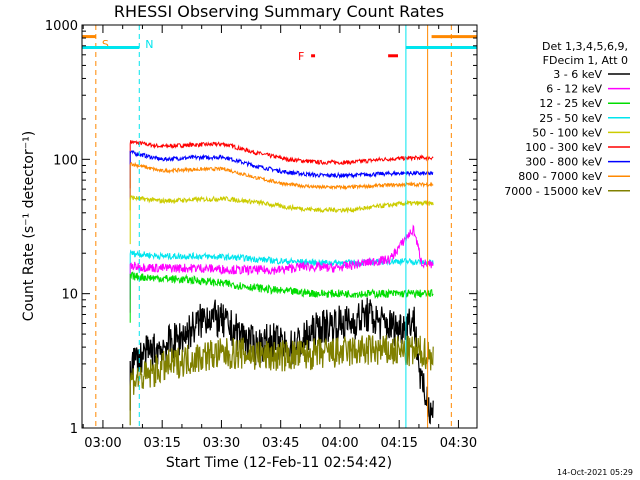 This screenshot has width=640, height=480. What do you see at coordinates (585, 46) in the screenshot?
I see `legend-header-1: Det 1,3,4,5,6,9,` at bounding box center [585, 46].